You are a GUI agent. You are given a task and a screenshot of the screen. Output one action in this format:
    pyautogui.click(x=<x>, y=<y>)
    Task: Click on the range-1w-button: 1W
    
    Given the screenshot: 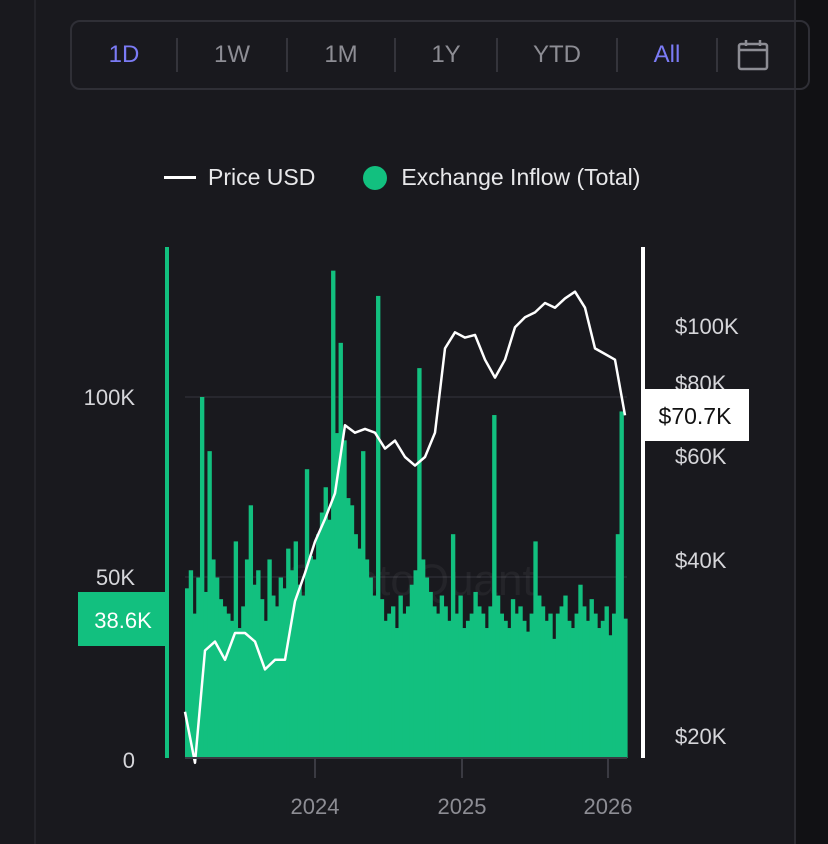 What is the action you would take?
    pyautogui.click(x=232, y=54)
    